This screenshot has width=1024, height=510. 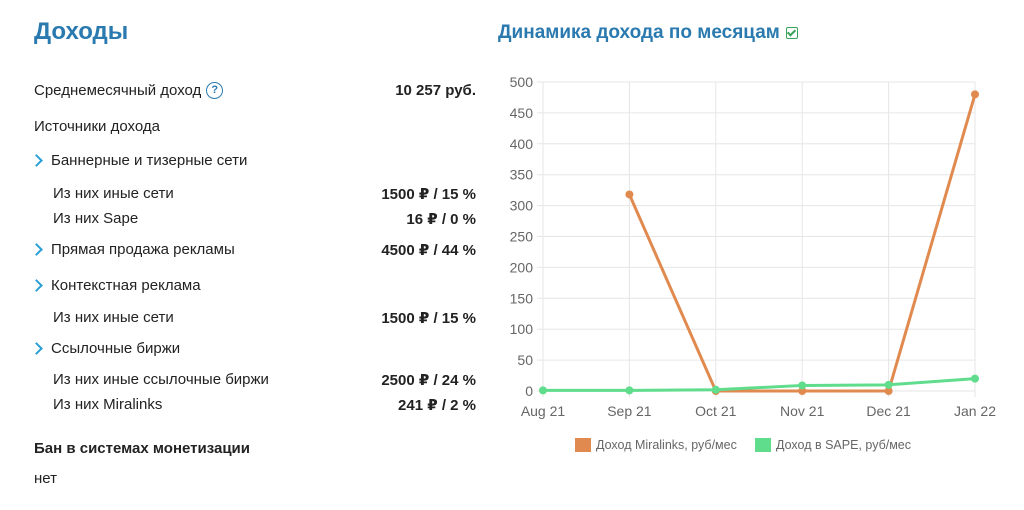 What do you see at coordinates (45, 478) in the screenshot?
I see `ban-value: нет` at bounding box center [45, 478].